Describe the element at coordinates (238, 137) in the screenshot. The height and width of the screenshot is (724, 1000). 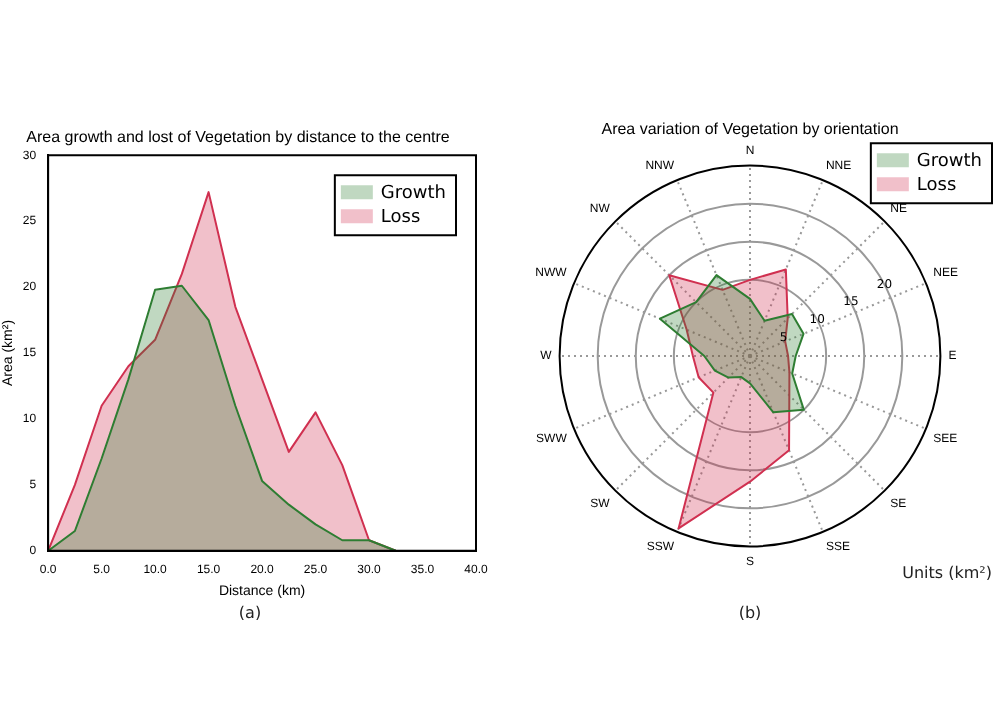
I see `chart-title: Area growth and lost of Vegetation by distance to the centre` at that location.